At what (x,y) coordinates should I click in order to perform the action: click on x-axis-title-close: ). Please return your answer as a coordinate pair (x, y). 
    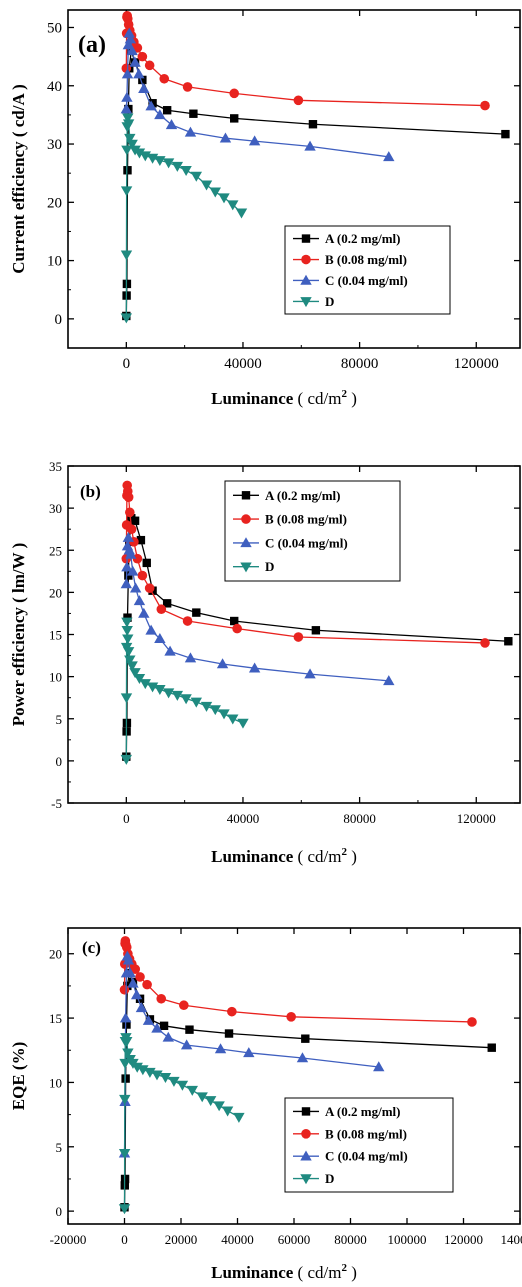
    Looking at the image, I should click on (352, 1272).